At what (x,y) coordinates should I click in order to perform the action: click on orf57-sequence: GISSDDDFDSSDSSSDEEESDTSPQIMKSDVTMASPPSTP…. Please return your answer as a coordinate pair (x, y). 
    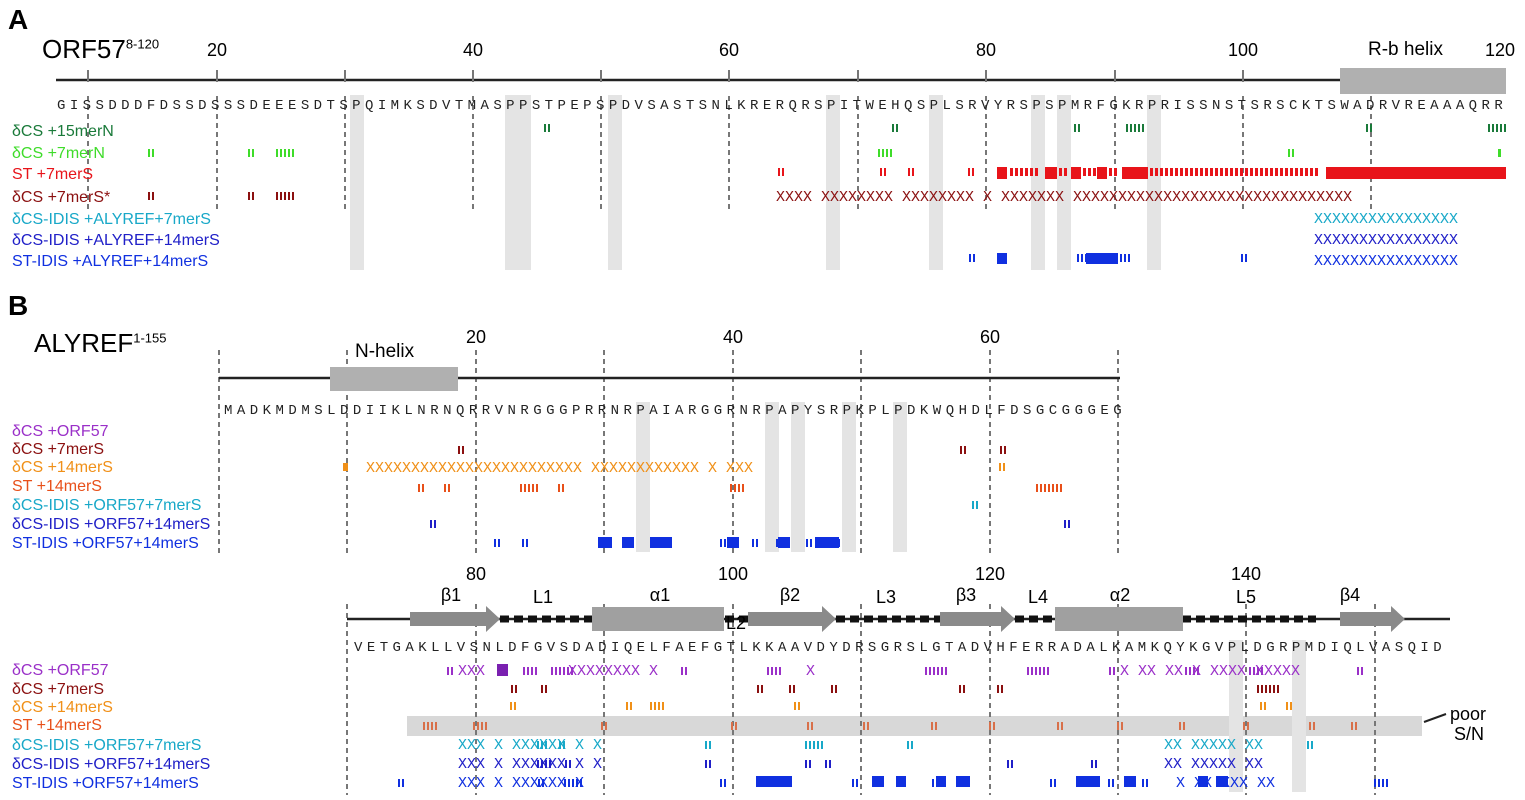
    Looking at the image, I should click on (782, 106).